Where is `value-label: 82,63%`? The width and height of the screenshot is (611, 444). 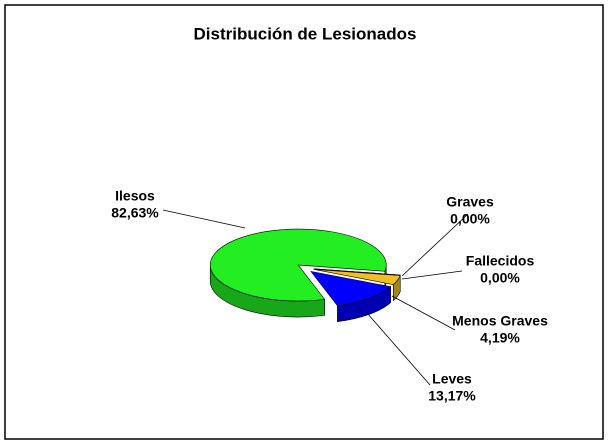 value-label: 82,63% is located at coordinates (135, 213).